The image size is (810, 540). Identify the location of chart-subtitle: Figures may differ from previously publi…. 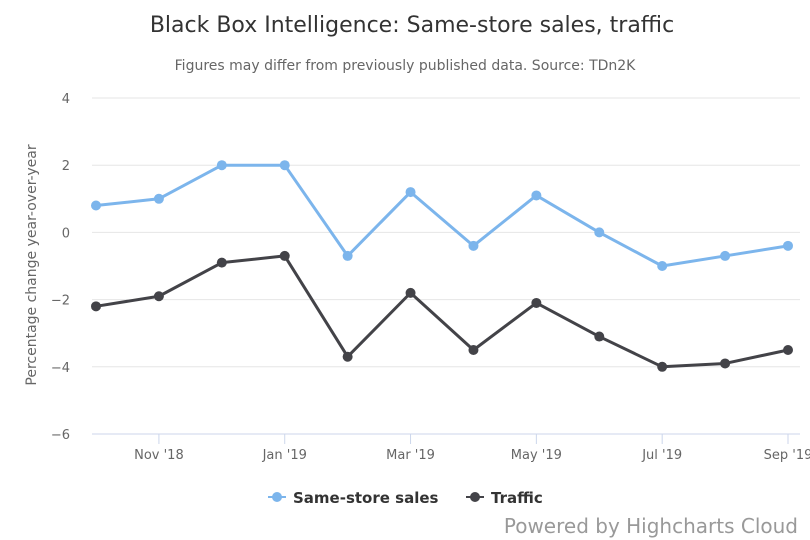
(406, 66).